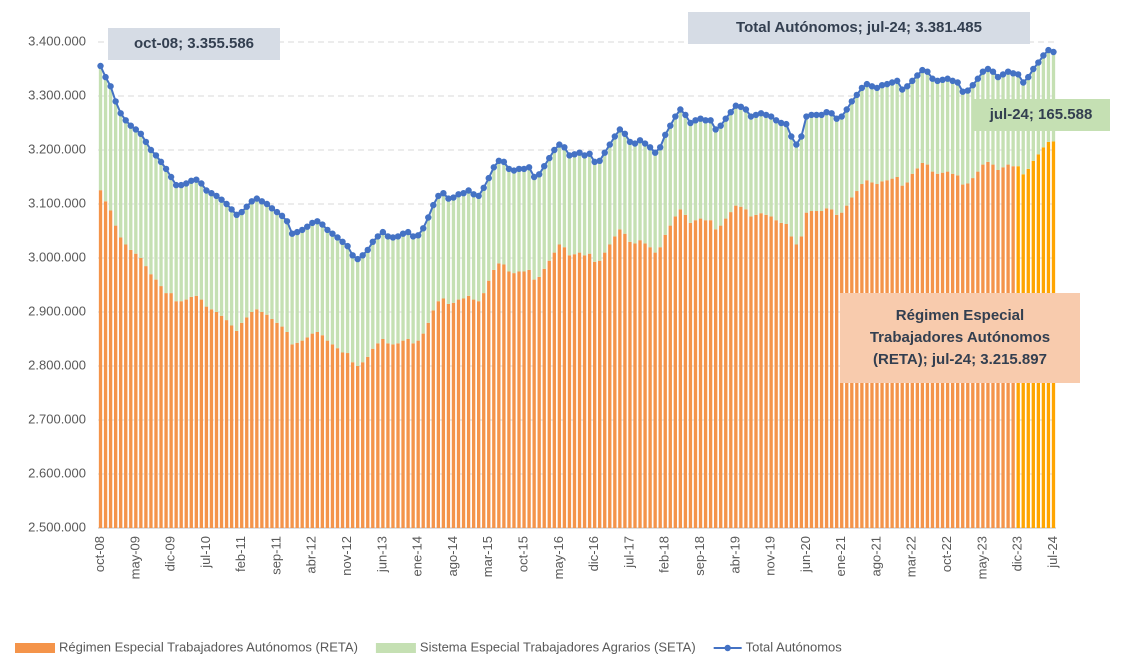 The height and width of the screenshot is (659, 1121). I want to click on x-tick-label: abr-12, so click(311, 555).